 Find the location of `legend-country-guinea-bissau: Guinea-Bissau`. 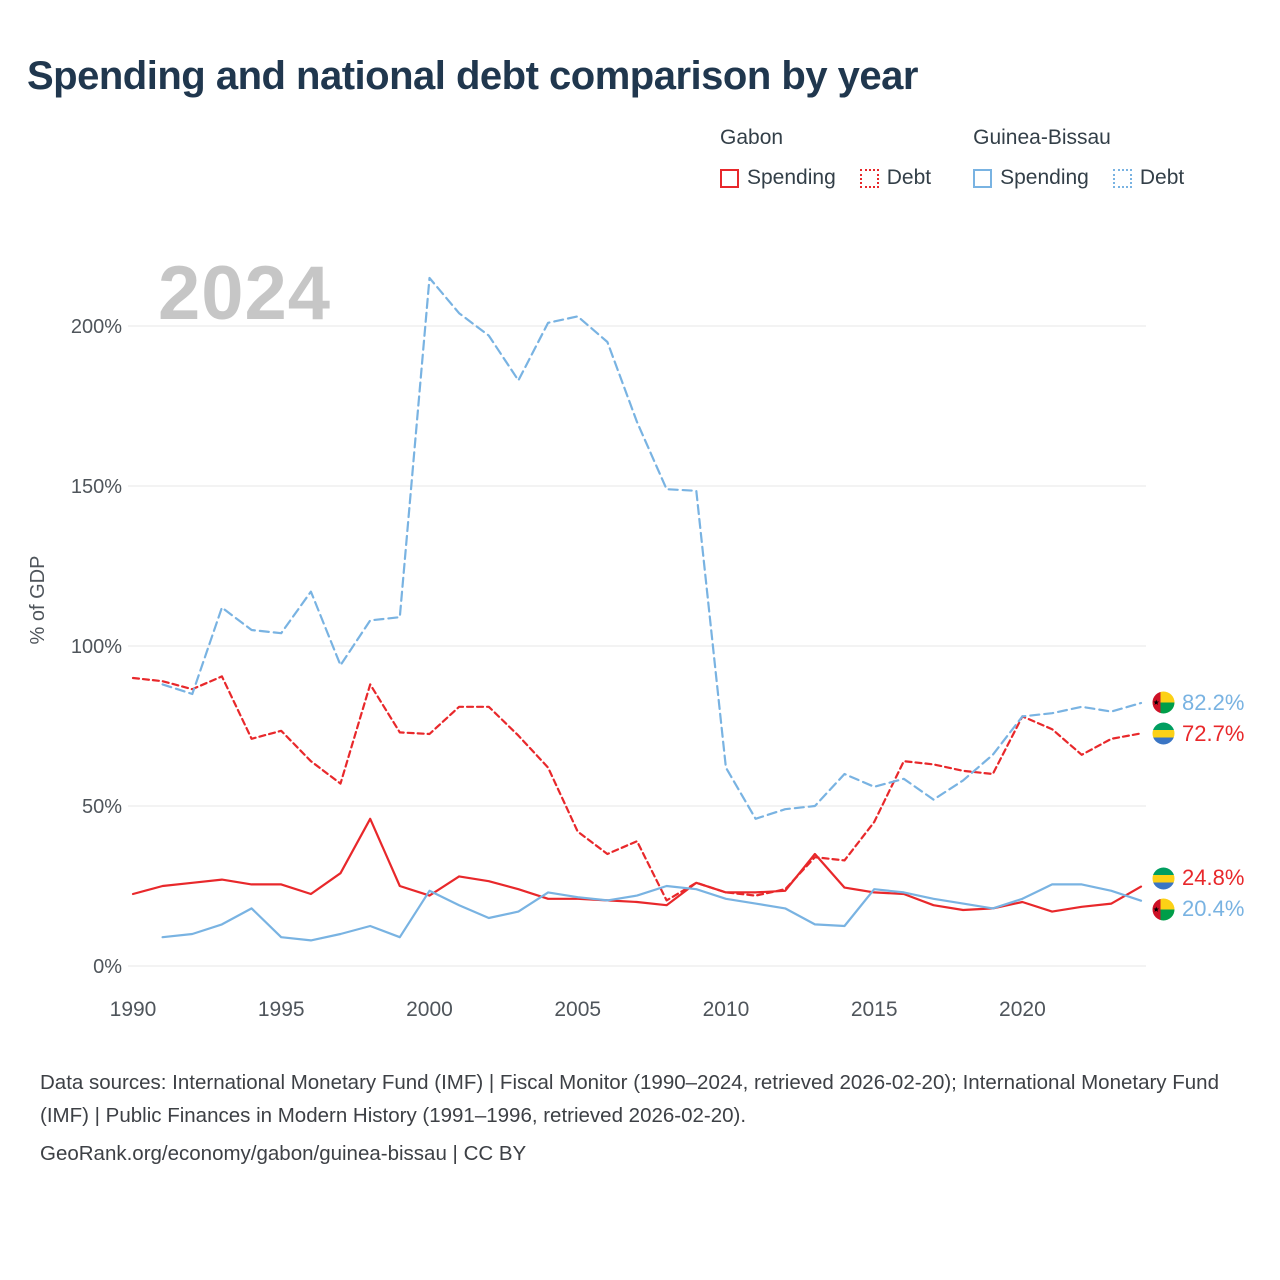

legend-country-guinea-bissau: Guinea-Bissau is located at coordinates (1042, 137).